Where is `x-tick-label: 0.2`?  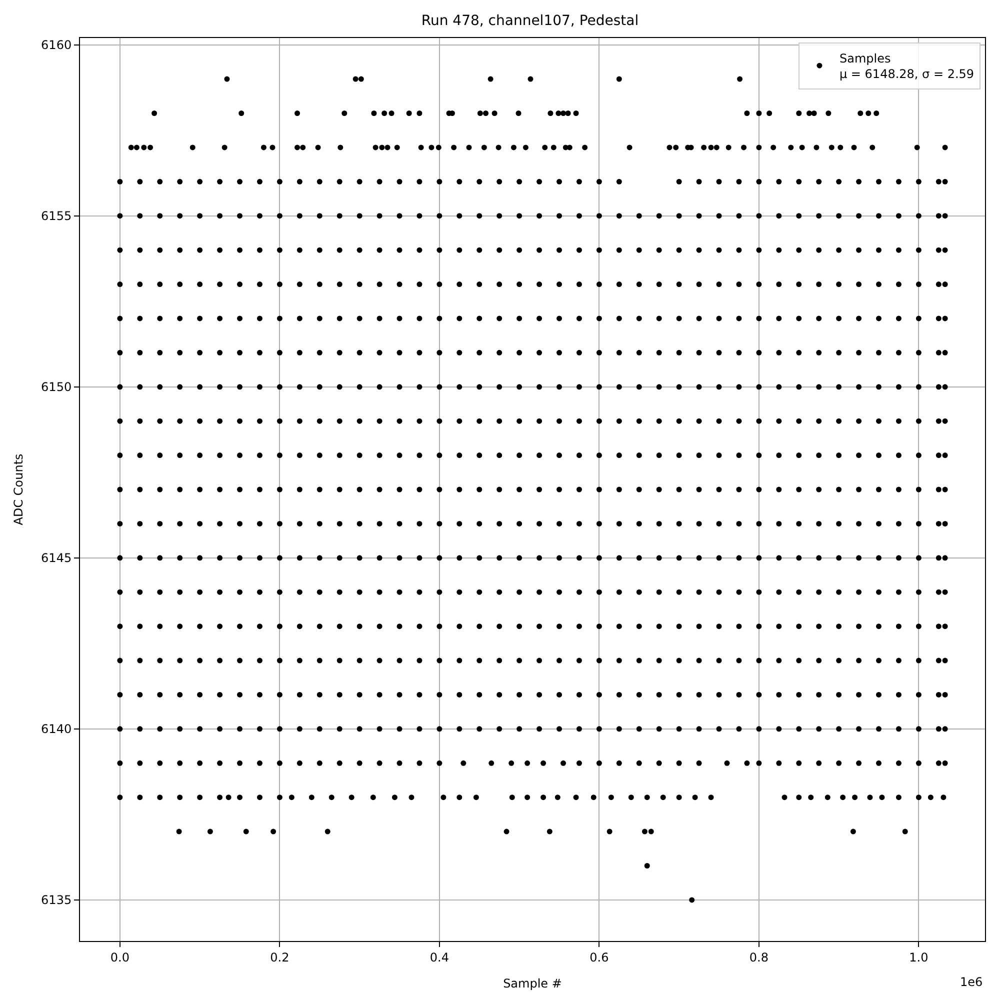 x-tick-label: 0.2 is located at coordinates (280, 957).